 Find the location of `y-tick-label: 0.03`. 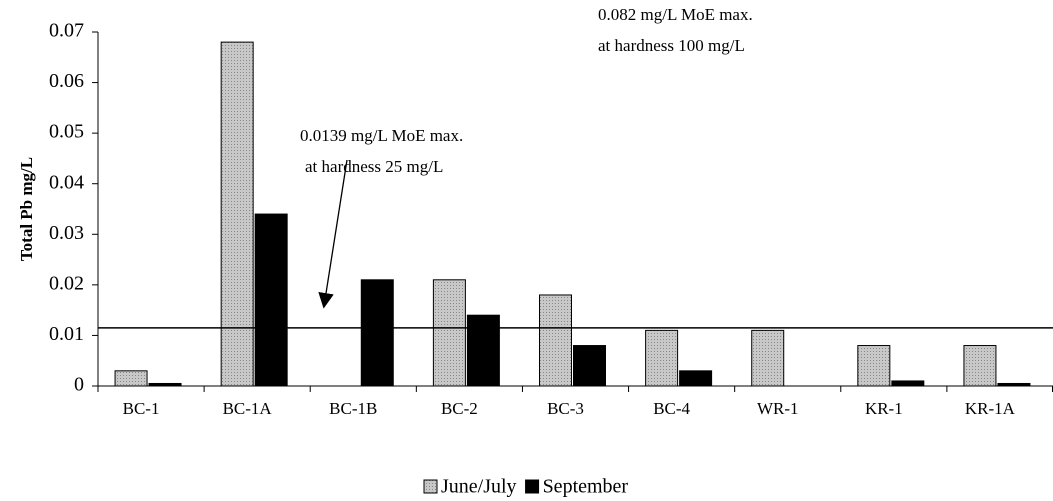

y-tick-label: 0.03 is located at coordinates (66, 233).